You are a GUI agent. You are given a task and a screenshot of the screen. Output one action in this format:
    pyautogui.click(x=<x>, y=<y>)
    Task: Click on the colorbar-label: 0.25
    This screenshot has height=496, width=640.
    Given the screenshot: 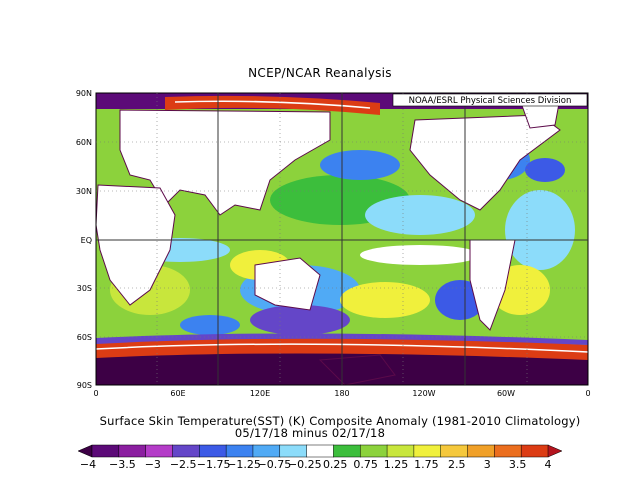 What is the action you would take?
    pyautogui.click(x=335, y=464)
    